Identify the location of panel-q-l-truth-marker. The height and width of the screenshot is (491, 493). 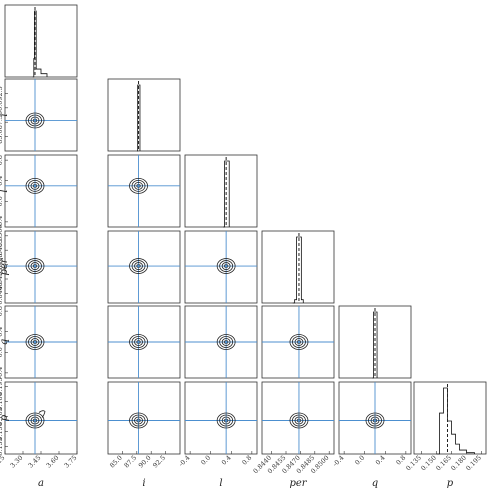
(226, 342).